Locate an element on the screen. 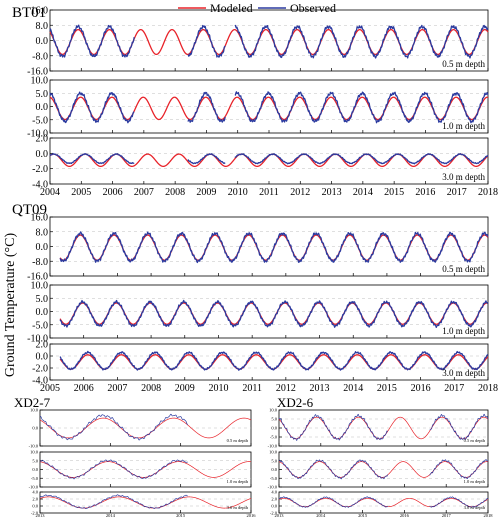  y-tick-label: -8.0 is located at coordinates (40, 262).